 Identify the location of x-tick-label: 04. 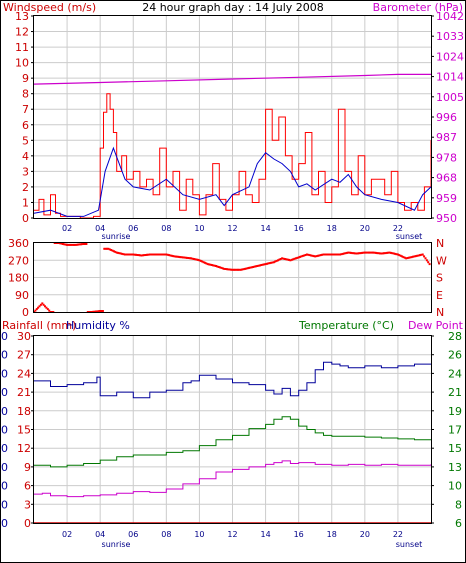
(100, 534).